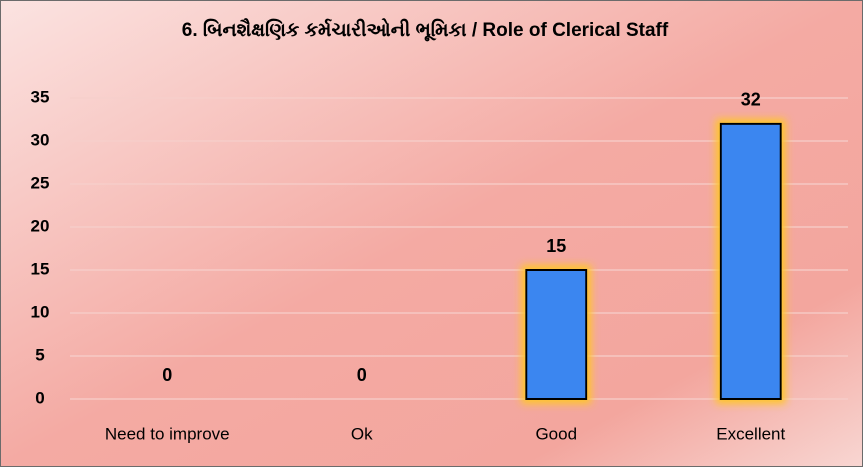  What do you see at coordinates (556, 433) in the screenshot?
I see `x-tick-label: Good` at bounding box center [556, 433].